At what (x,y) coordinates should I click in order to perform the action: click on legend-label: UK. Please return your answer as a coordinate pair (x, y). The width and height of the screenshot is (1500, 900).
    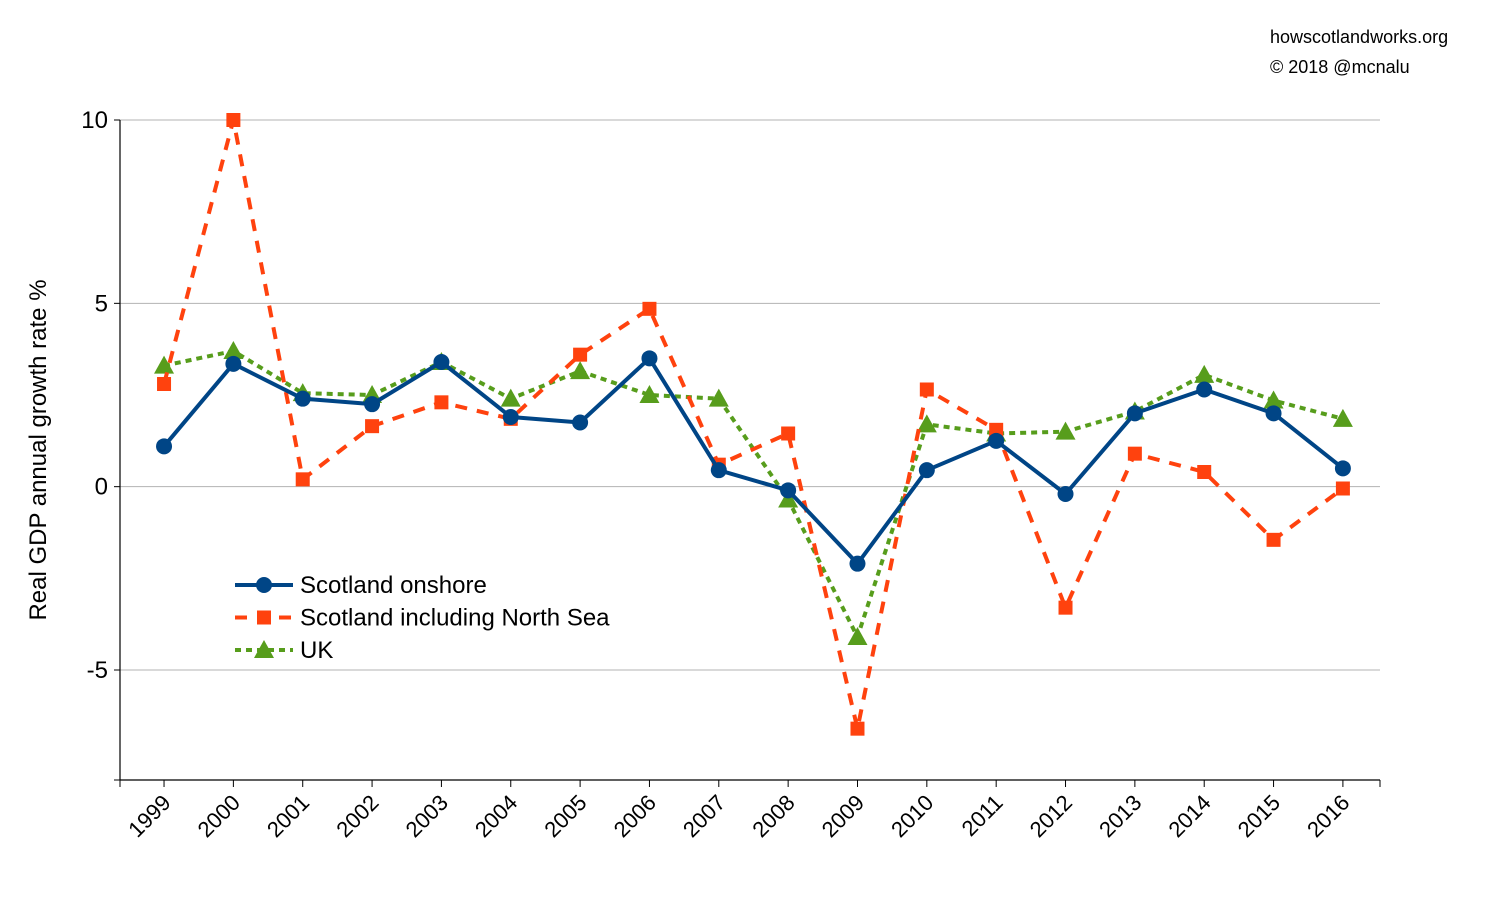
    Looking at the image, I should click on (316, 650).